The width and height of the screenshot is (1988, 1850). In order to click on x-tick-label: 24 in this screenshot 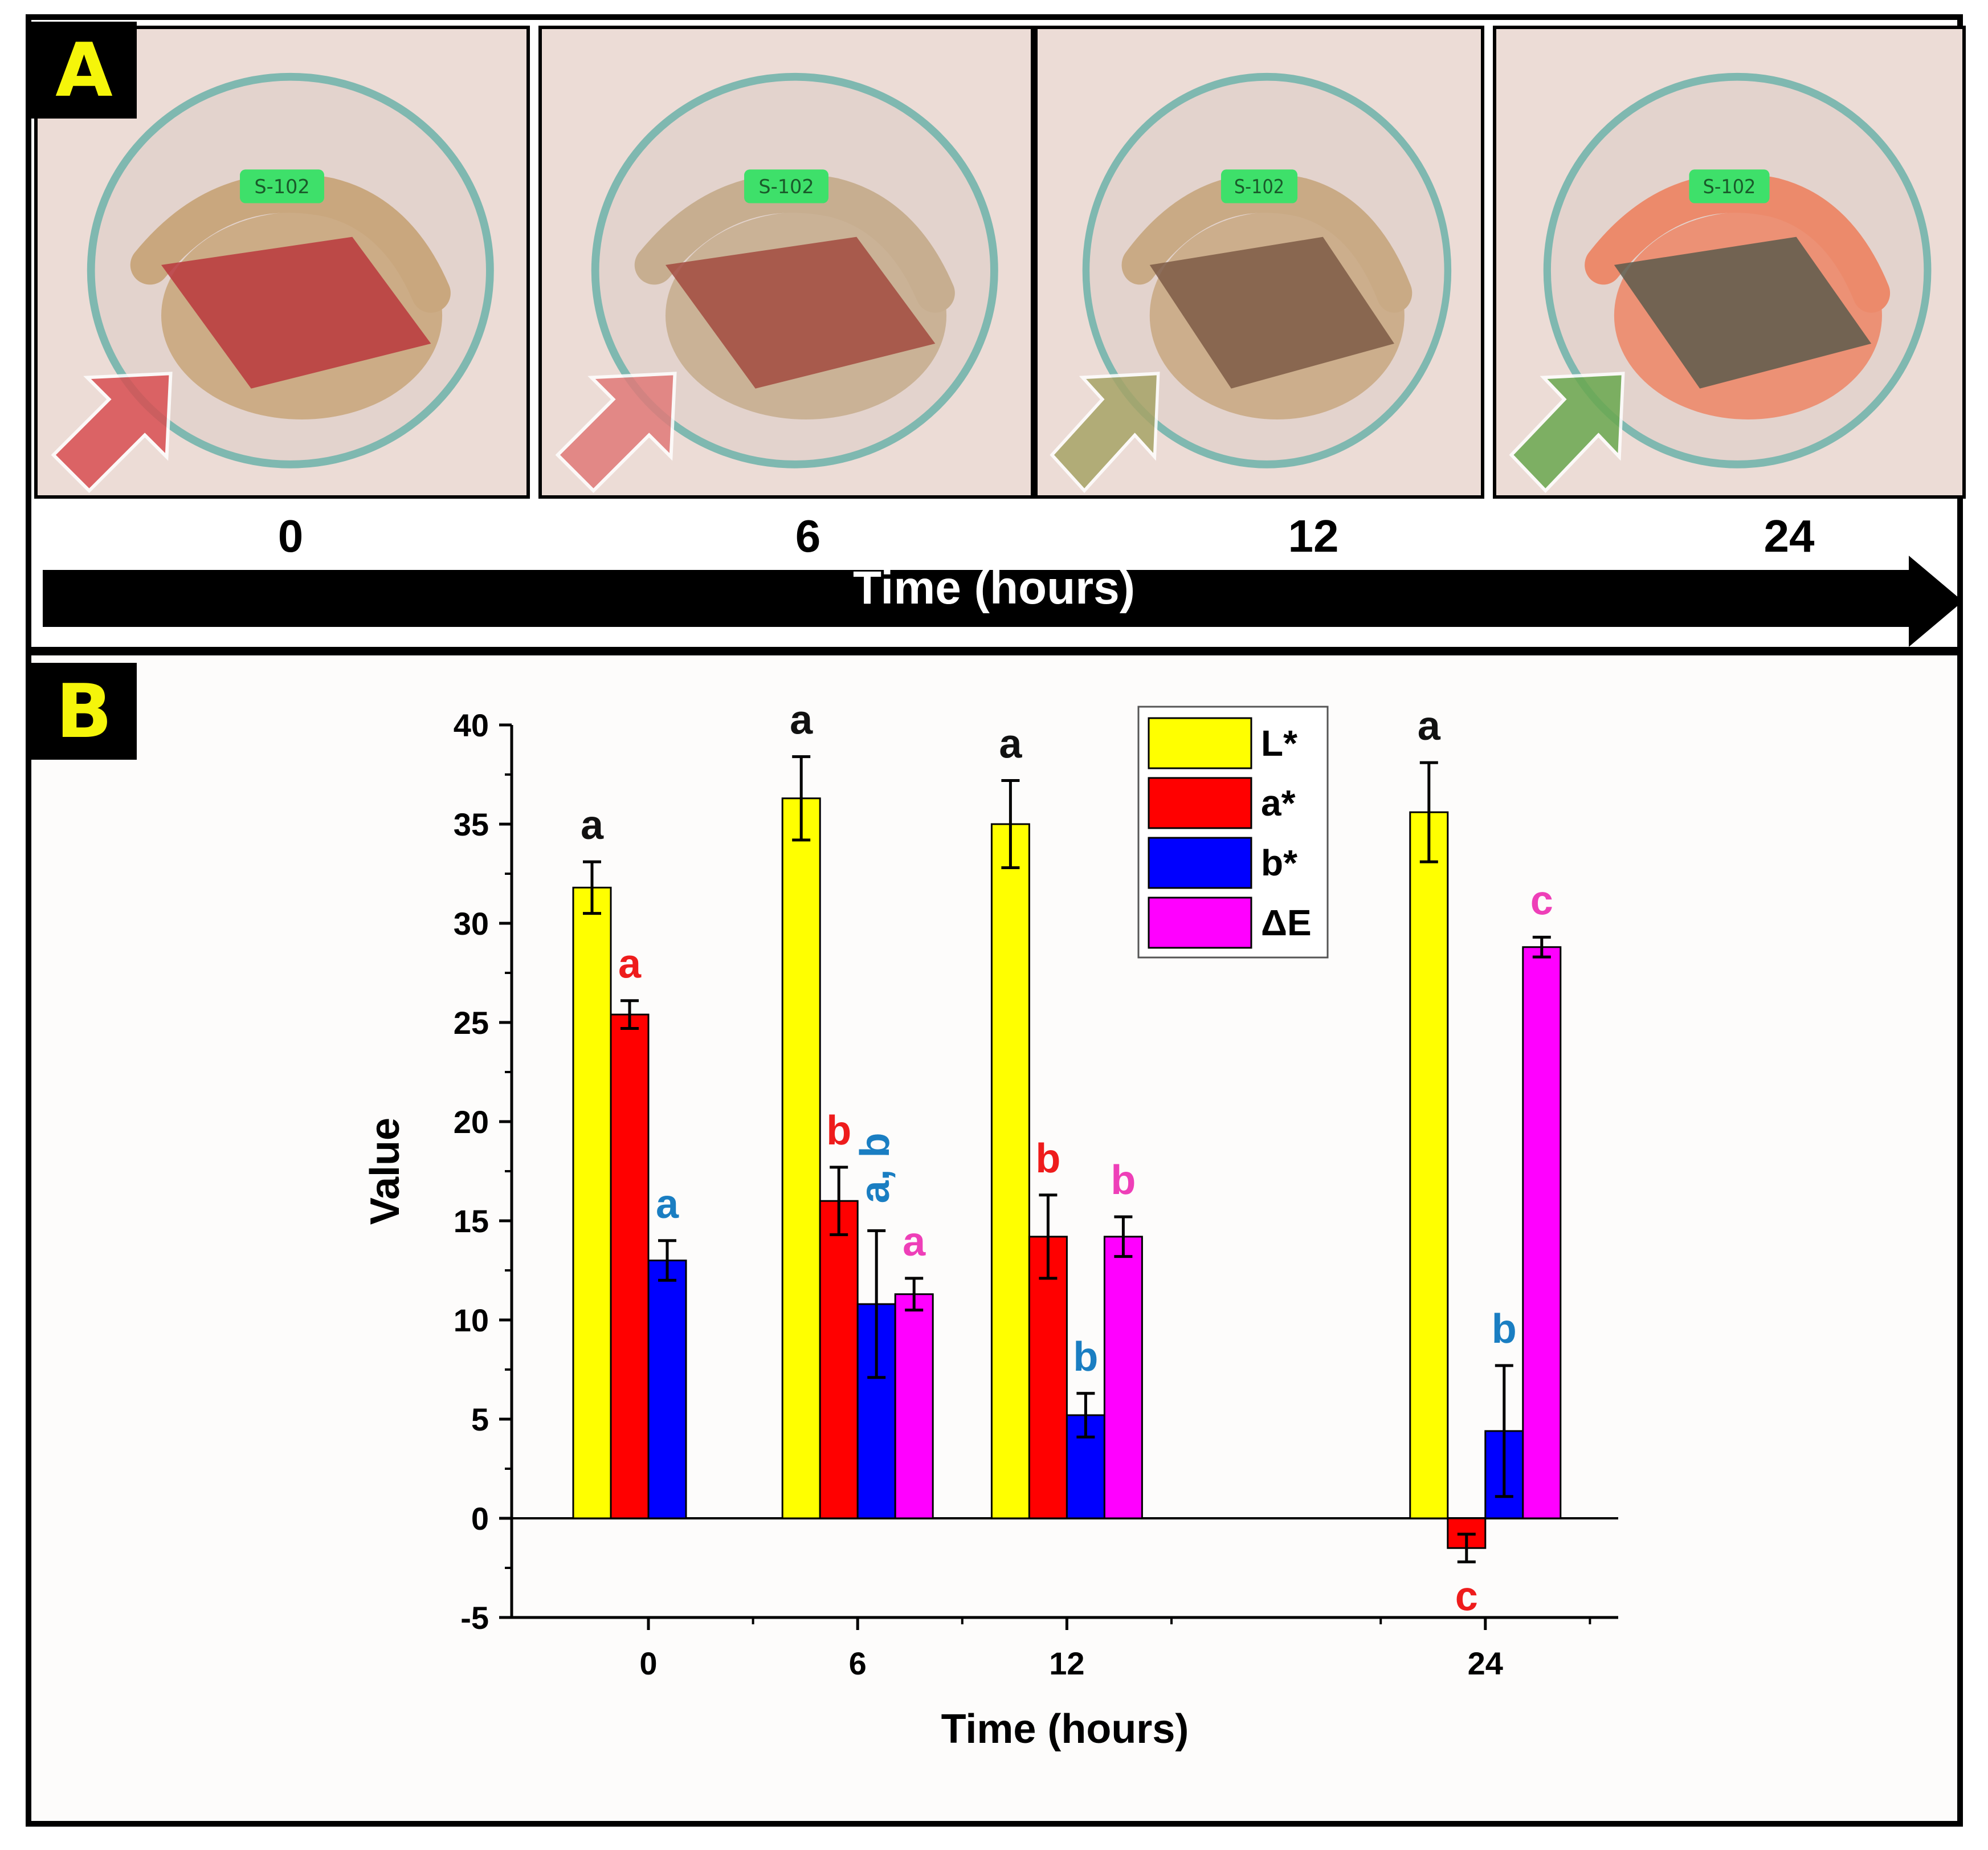, I will do `click(1485, 1663)`.